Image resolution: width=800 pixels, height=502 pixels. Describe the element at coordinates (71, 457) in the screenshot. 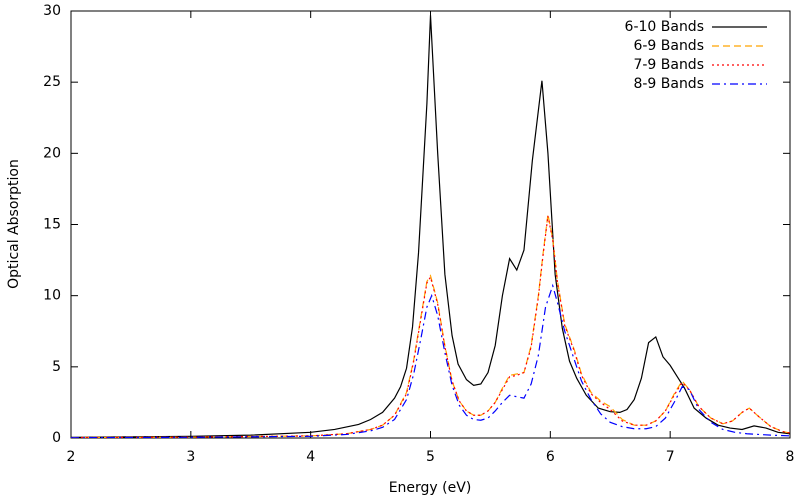

I see `x-tick-label: 2` at that location.